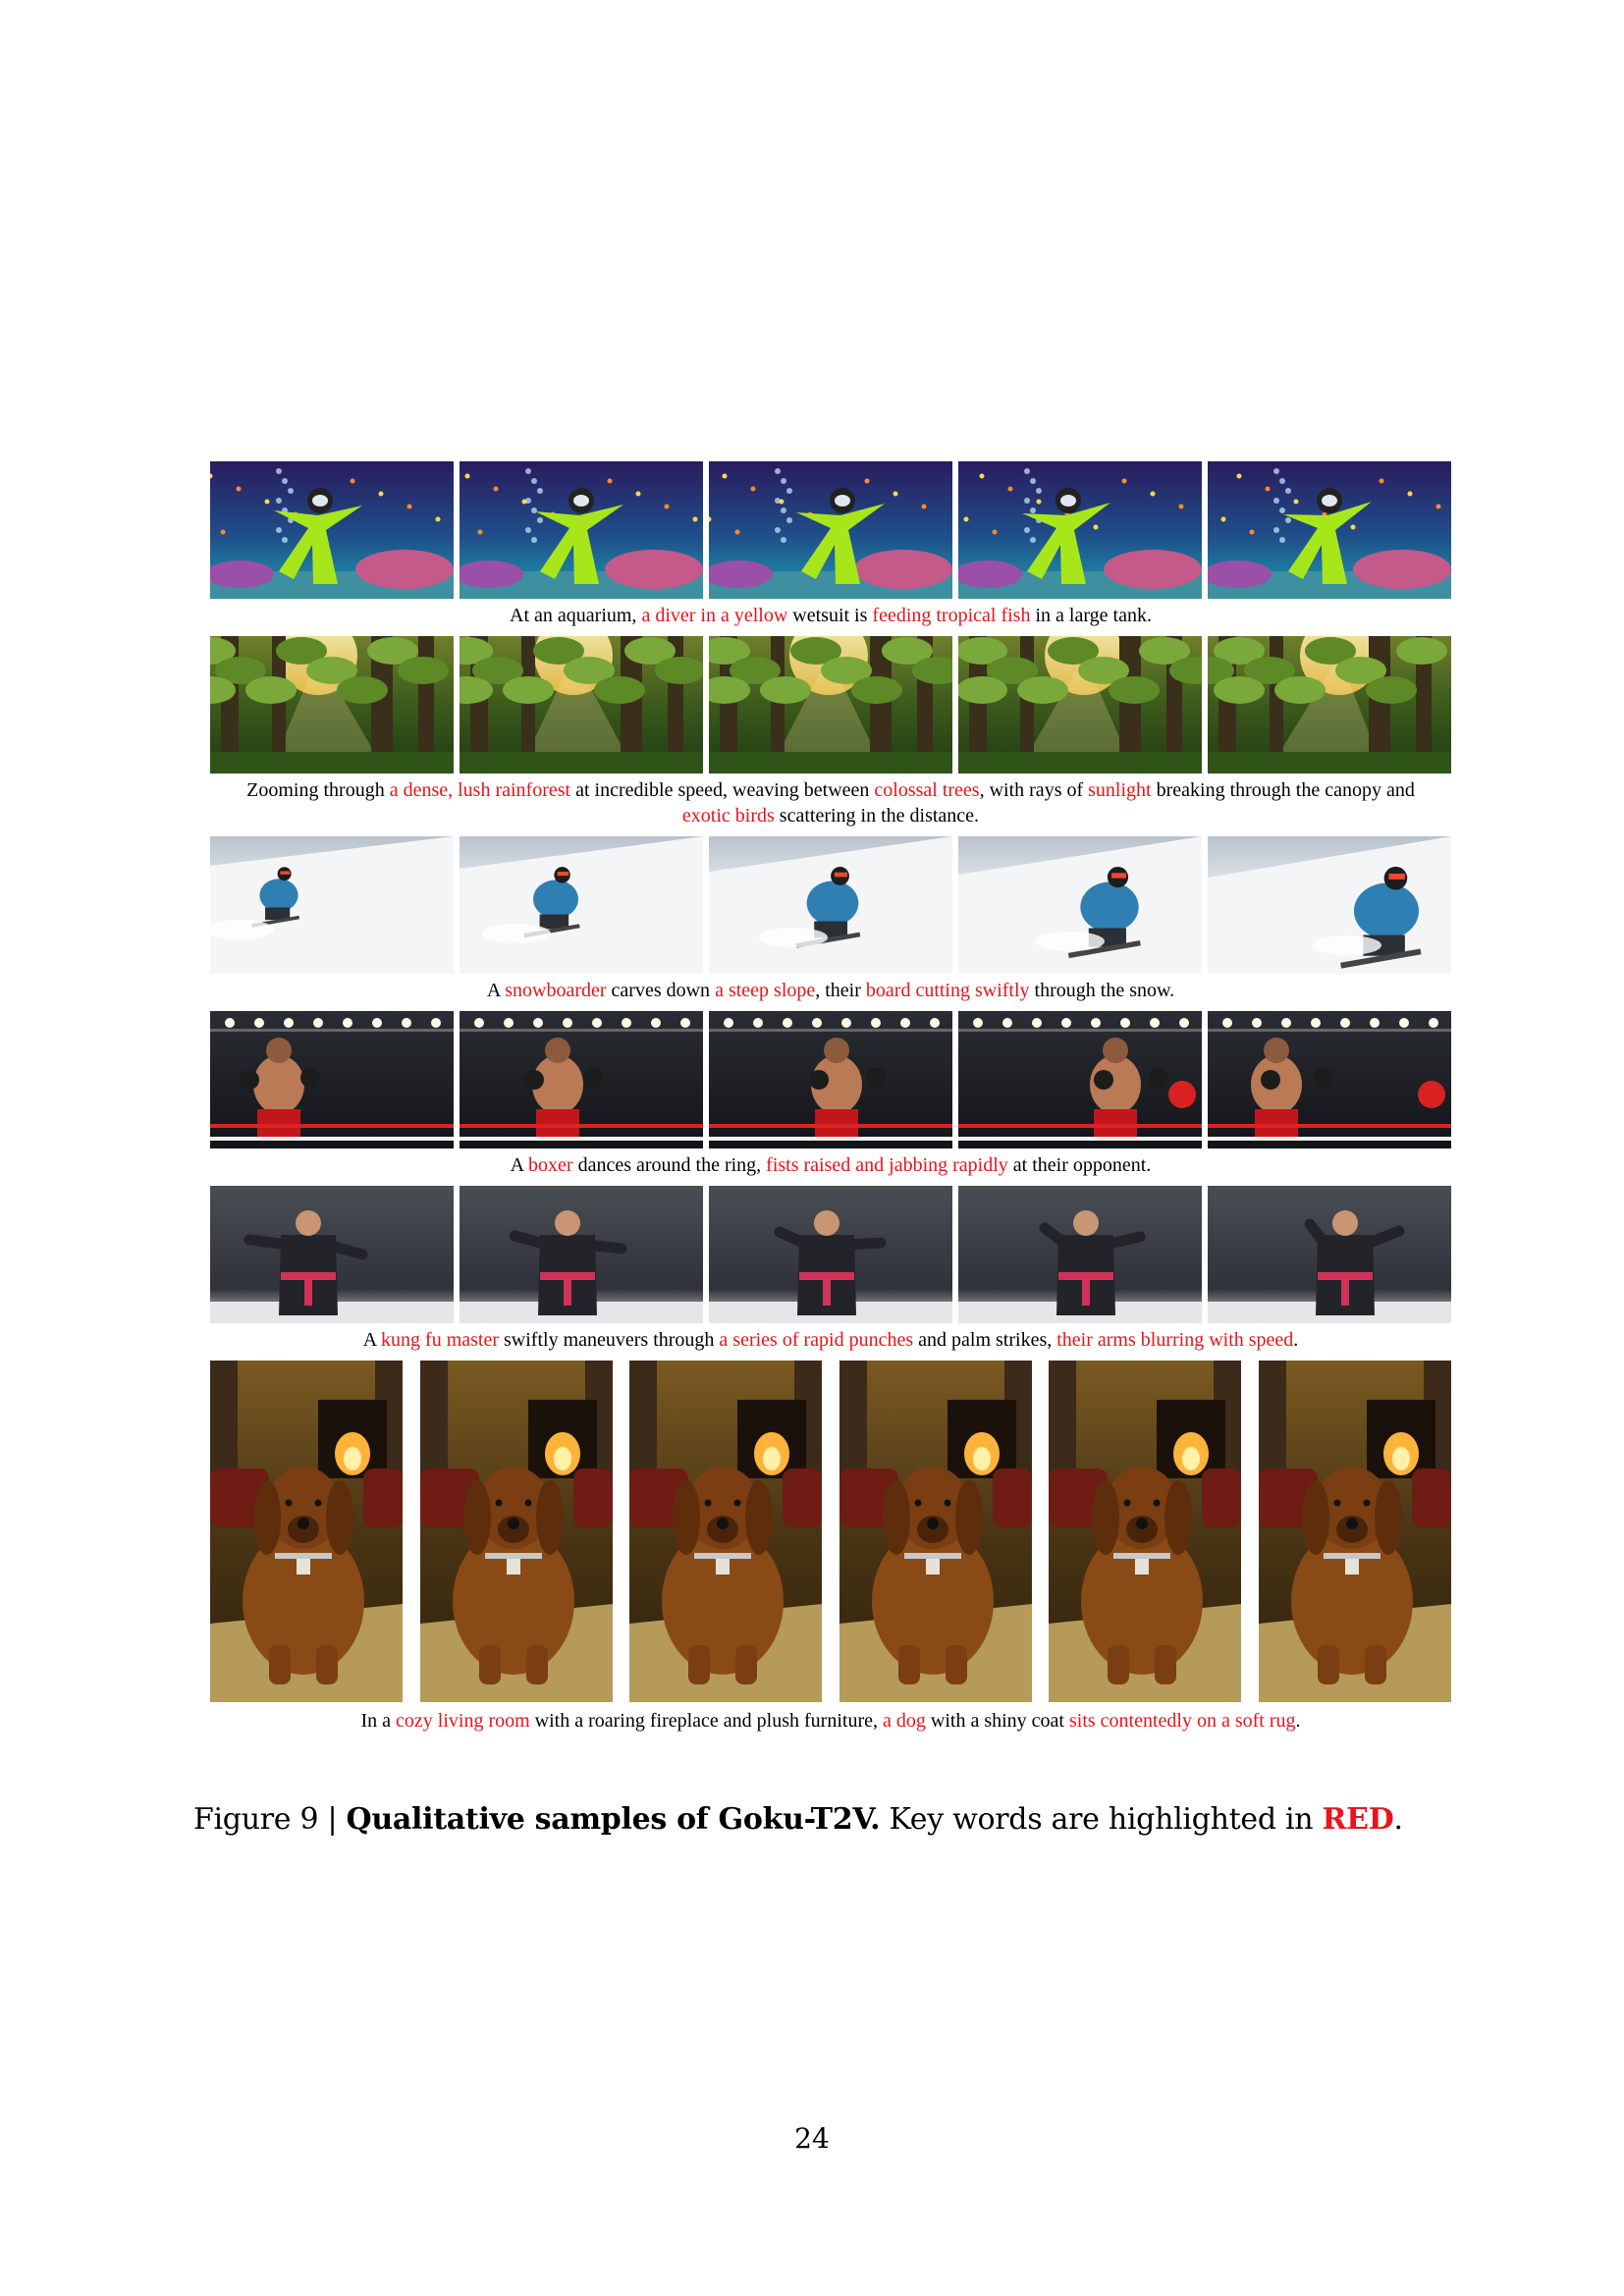 This screenshot has width=1624, height=2296. What do you see at coordinates (728, 816) in the screenshot?
I see `highlighted-keyword: exotic birds` at bounding box center [728, 816].